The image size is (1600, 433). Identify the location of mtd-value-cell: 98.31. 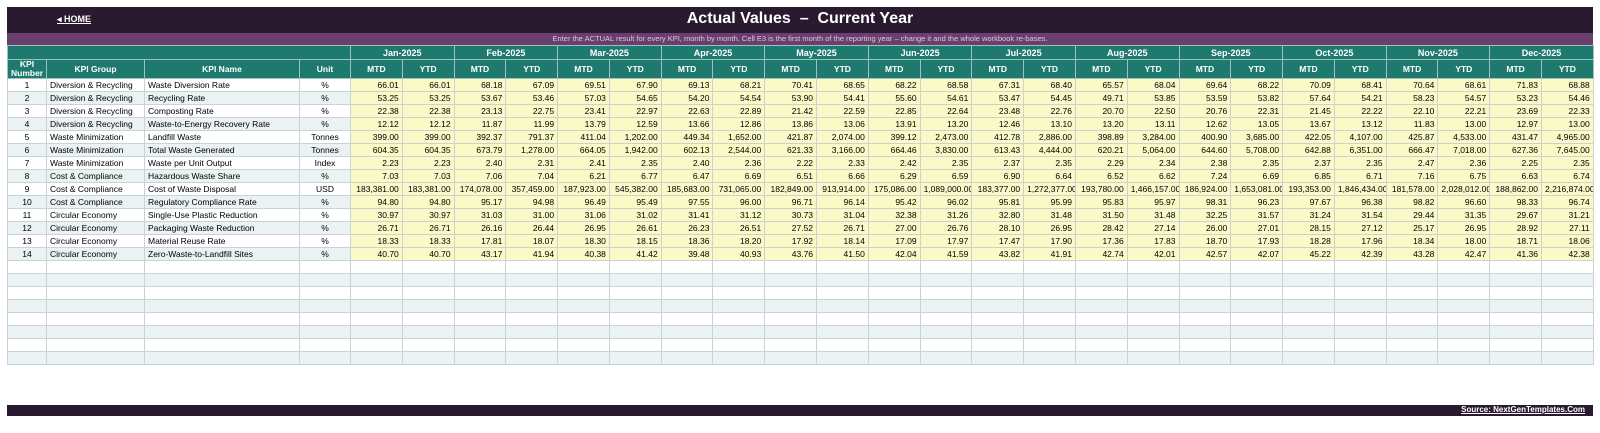
(1205, 202).